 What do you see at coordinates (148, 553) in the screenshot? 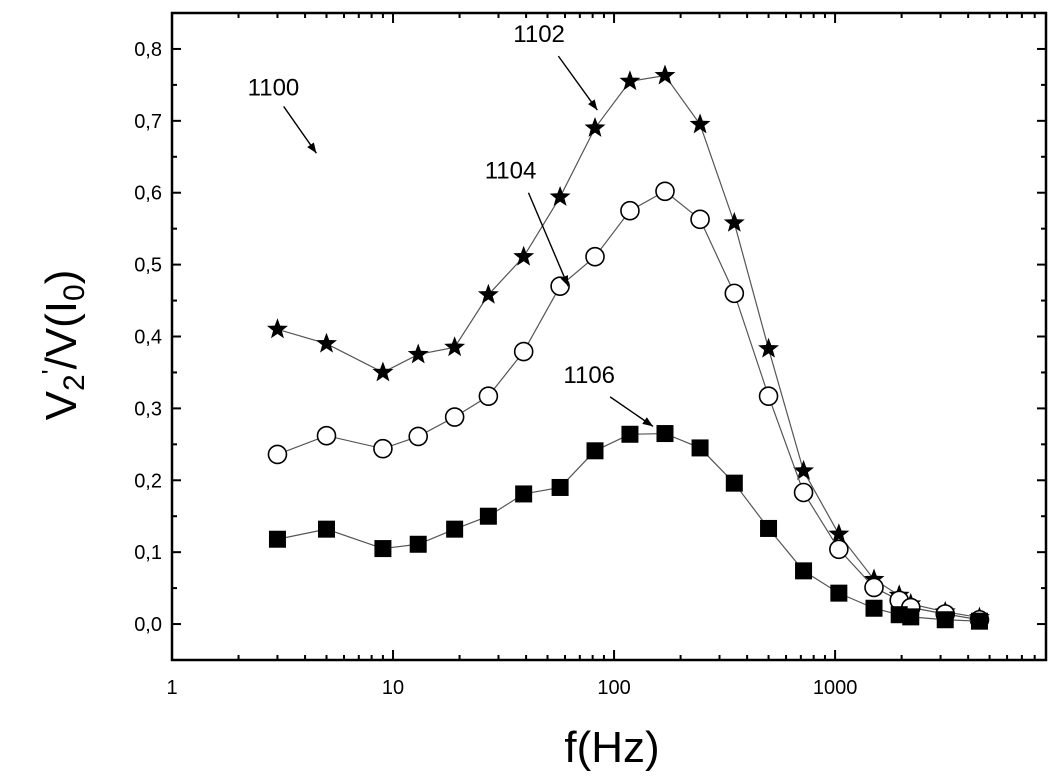
I see `y-tick-label: 0,1` at bounding box center [148, 553].